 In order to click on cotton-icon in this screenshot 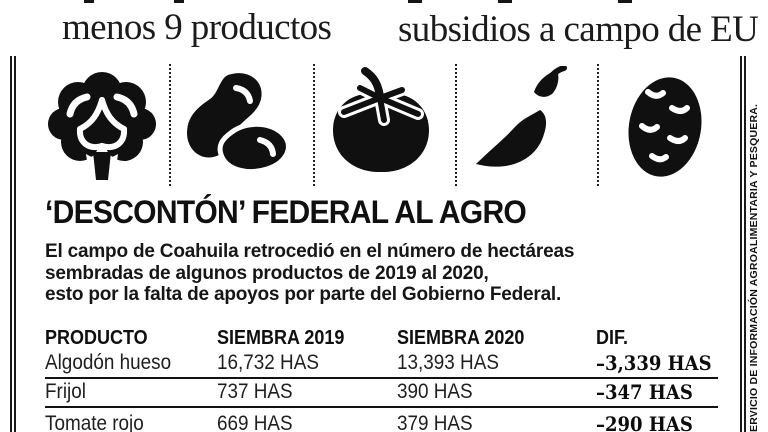, I will do `click(101, 127)`.